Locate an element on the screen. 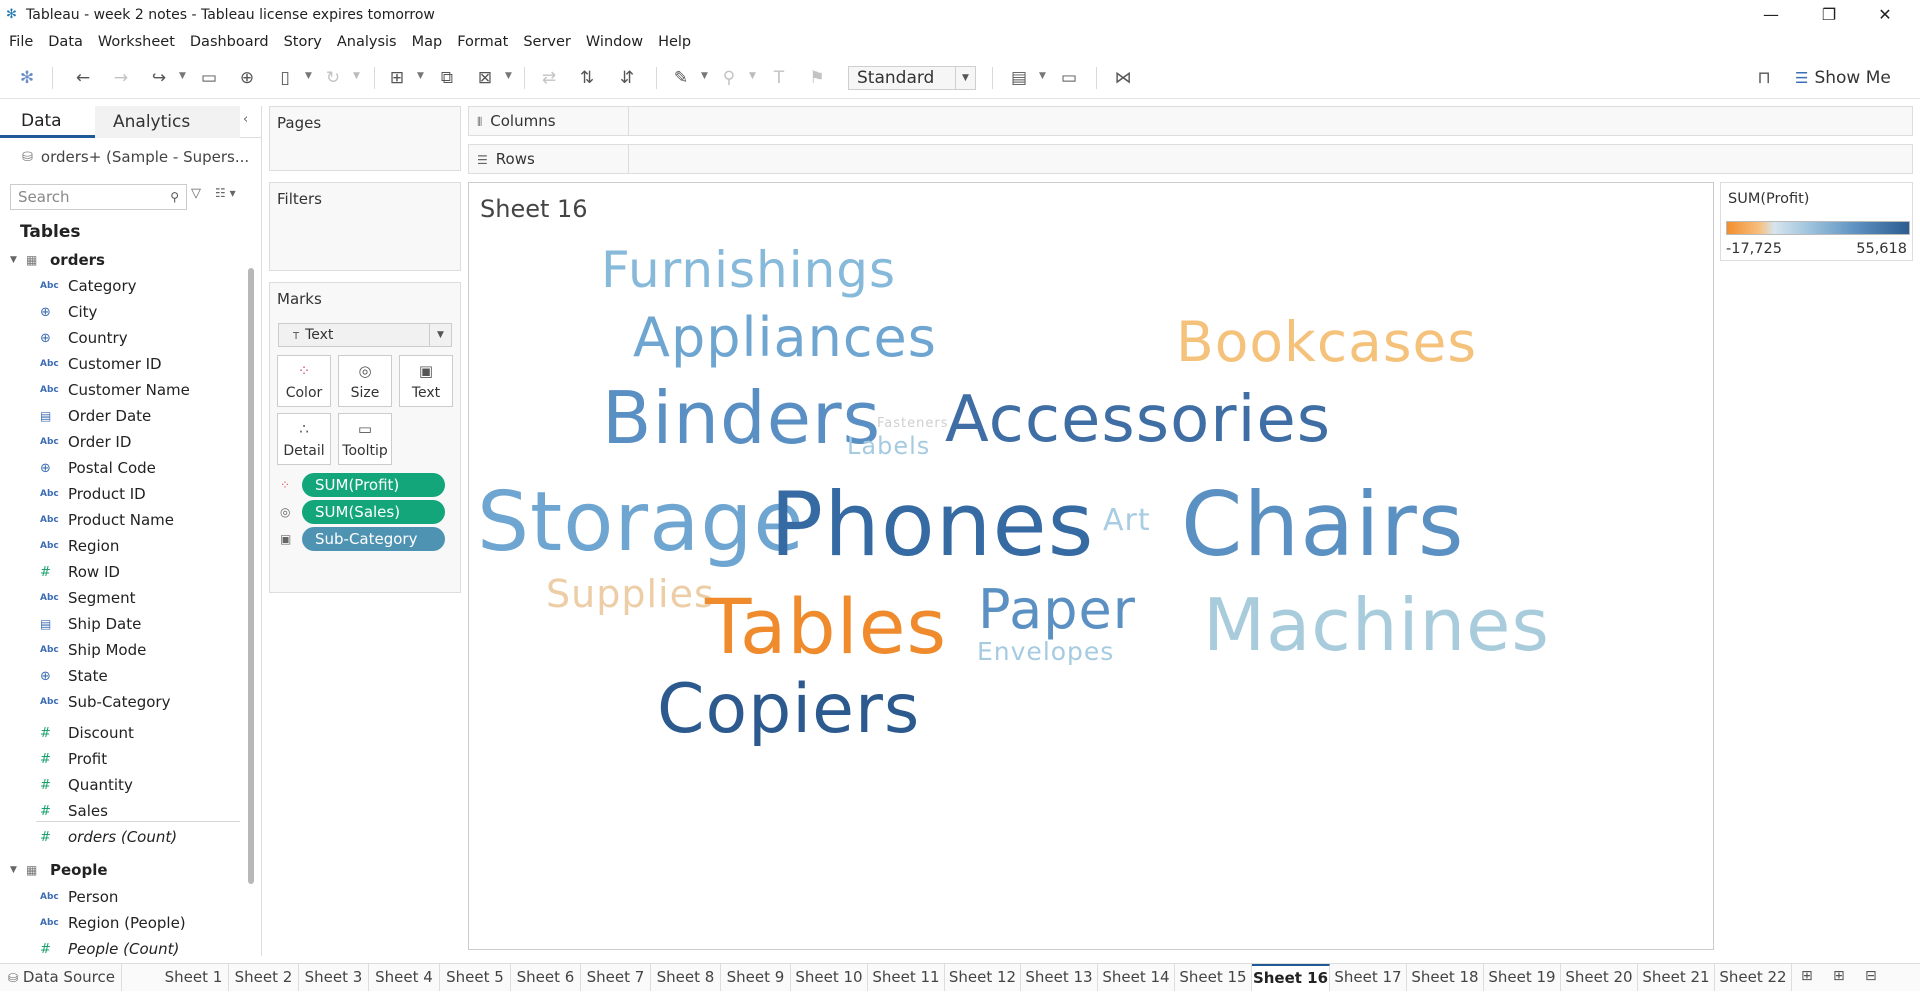 The image size is (1920, 992). word-mark: Labels is located at coordinates (889, 446).